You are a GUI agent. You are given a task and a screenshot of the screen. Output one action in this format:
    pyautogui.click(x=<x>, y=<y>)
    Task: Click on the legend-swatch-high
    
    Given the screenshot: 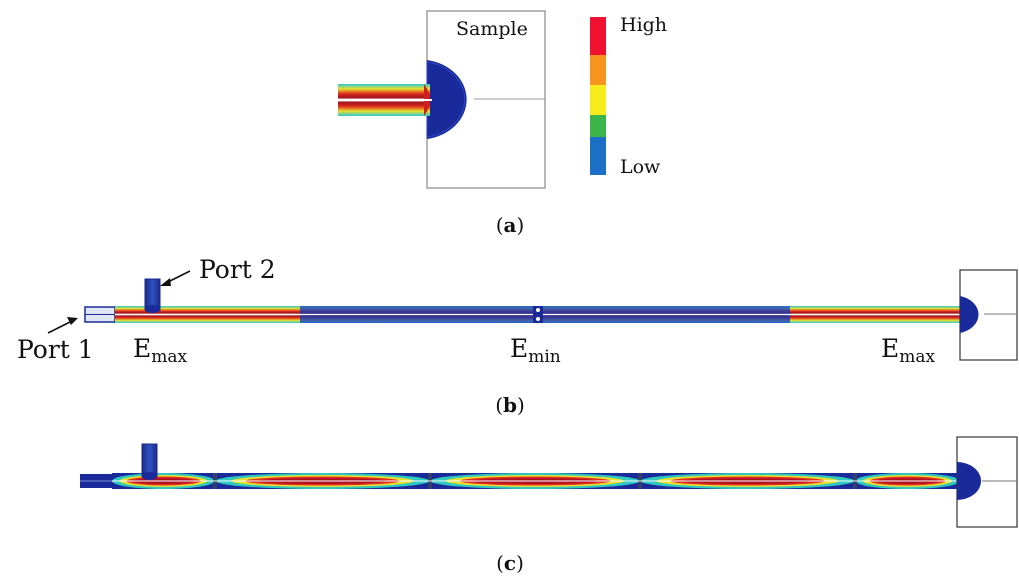 What is the action you would take?
    pyautogui.click(x=598, y=36)
    